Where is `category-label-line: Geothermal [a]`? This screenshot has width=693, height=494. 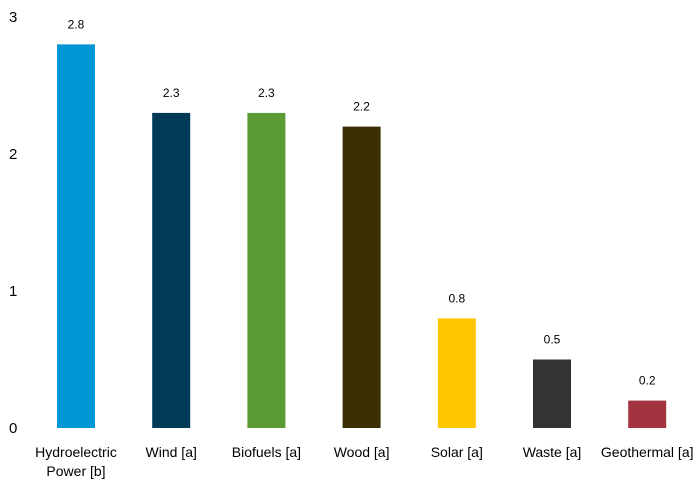
category-label-line: Geothermal [a] is located at coordinates (647, 452).